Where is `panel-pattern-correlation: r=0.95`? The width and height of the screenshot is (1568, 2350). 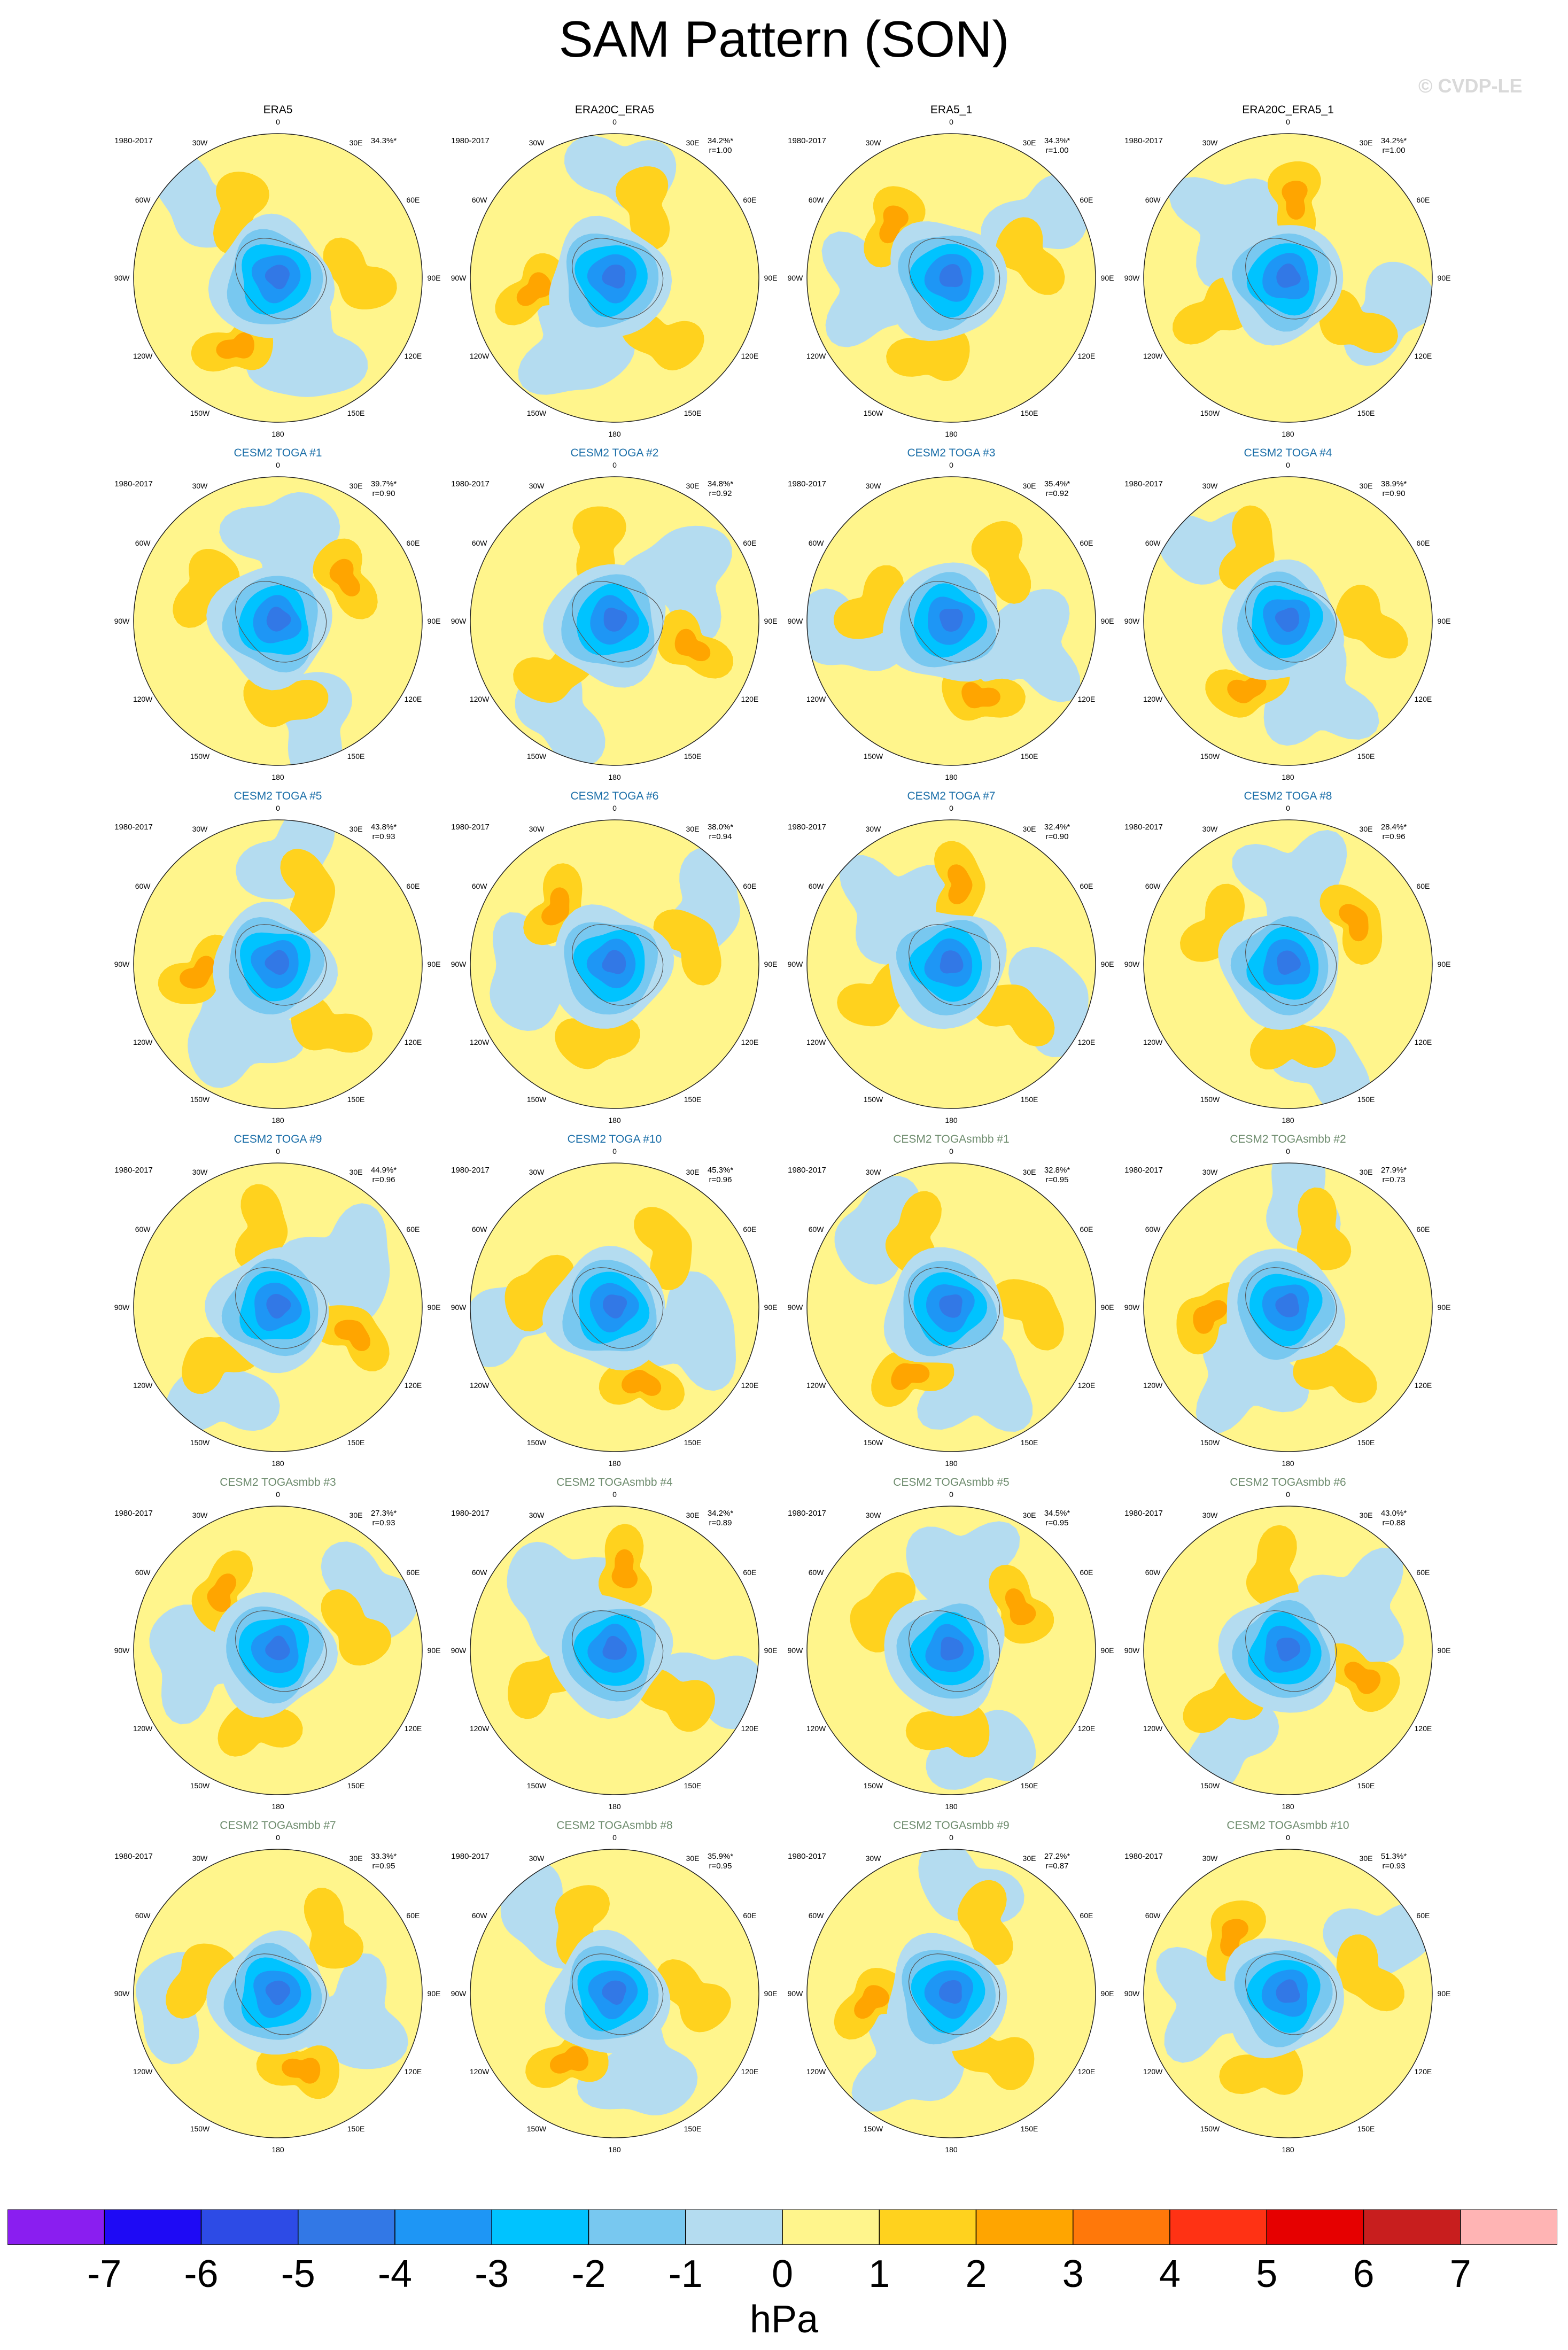
panel-pattern-correlation: r=0.95 is located at coordinates (1058, 1179).